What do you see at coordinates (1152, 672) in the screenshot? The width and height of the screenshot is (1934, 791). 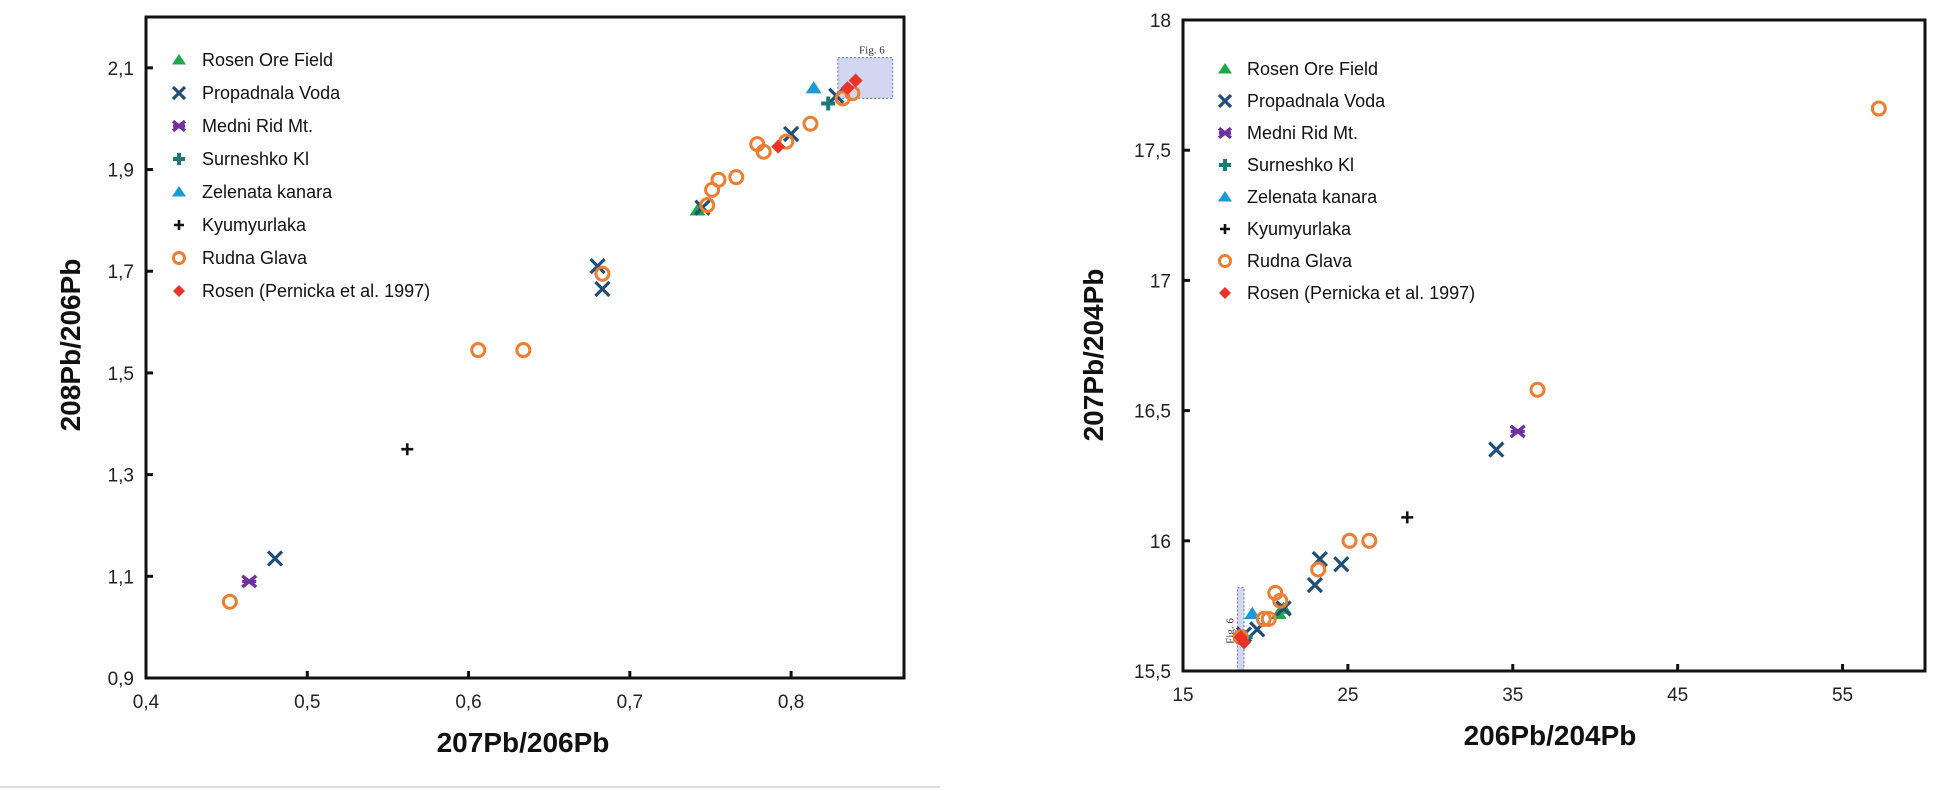 I see `y-tick-label: 15,5` at bounding box center [1152, 672].